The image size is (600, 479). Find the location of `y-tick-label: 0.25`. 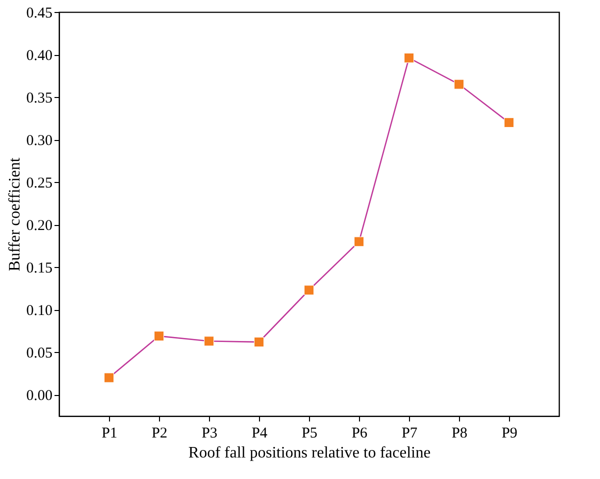

y-tick-label: 0.25 is located at coordinates (39, 184).